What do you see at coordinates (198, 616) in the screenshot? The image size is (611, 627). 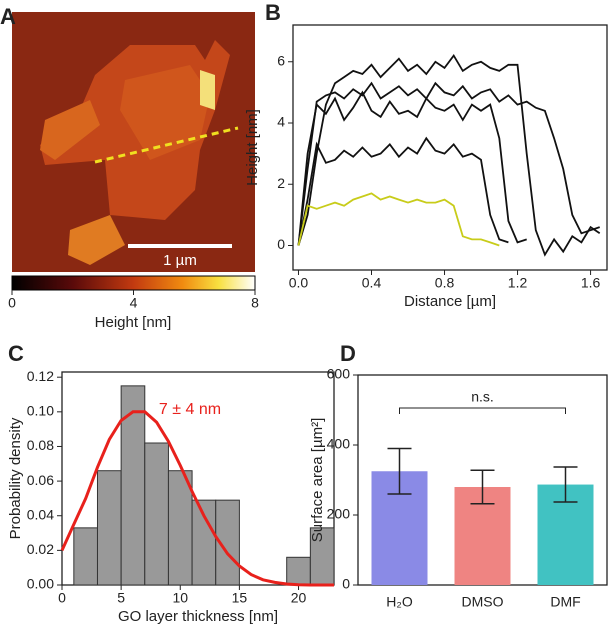 I see `x-axis-label: GO layer thickness [nm]` at bounding box center [198, 616].